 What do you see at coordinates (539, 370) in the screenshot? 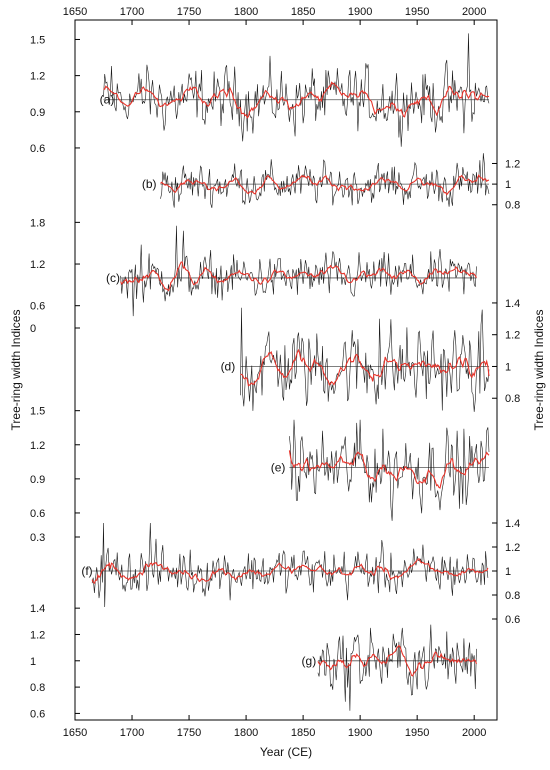
I see `y-axis-title-right: Tree-ring width Indices` at bounding box center [539, 370].